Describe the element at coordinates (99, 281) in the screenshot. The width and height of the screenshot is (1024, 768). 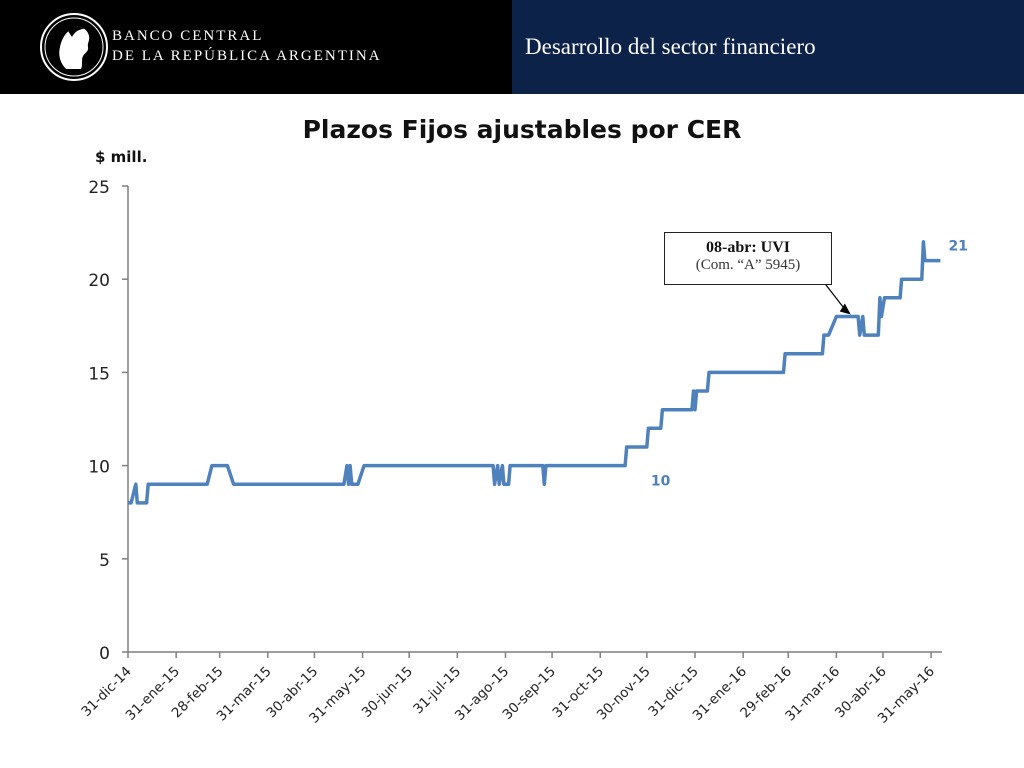
I see `y-tick-label: 20` at that location.